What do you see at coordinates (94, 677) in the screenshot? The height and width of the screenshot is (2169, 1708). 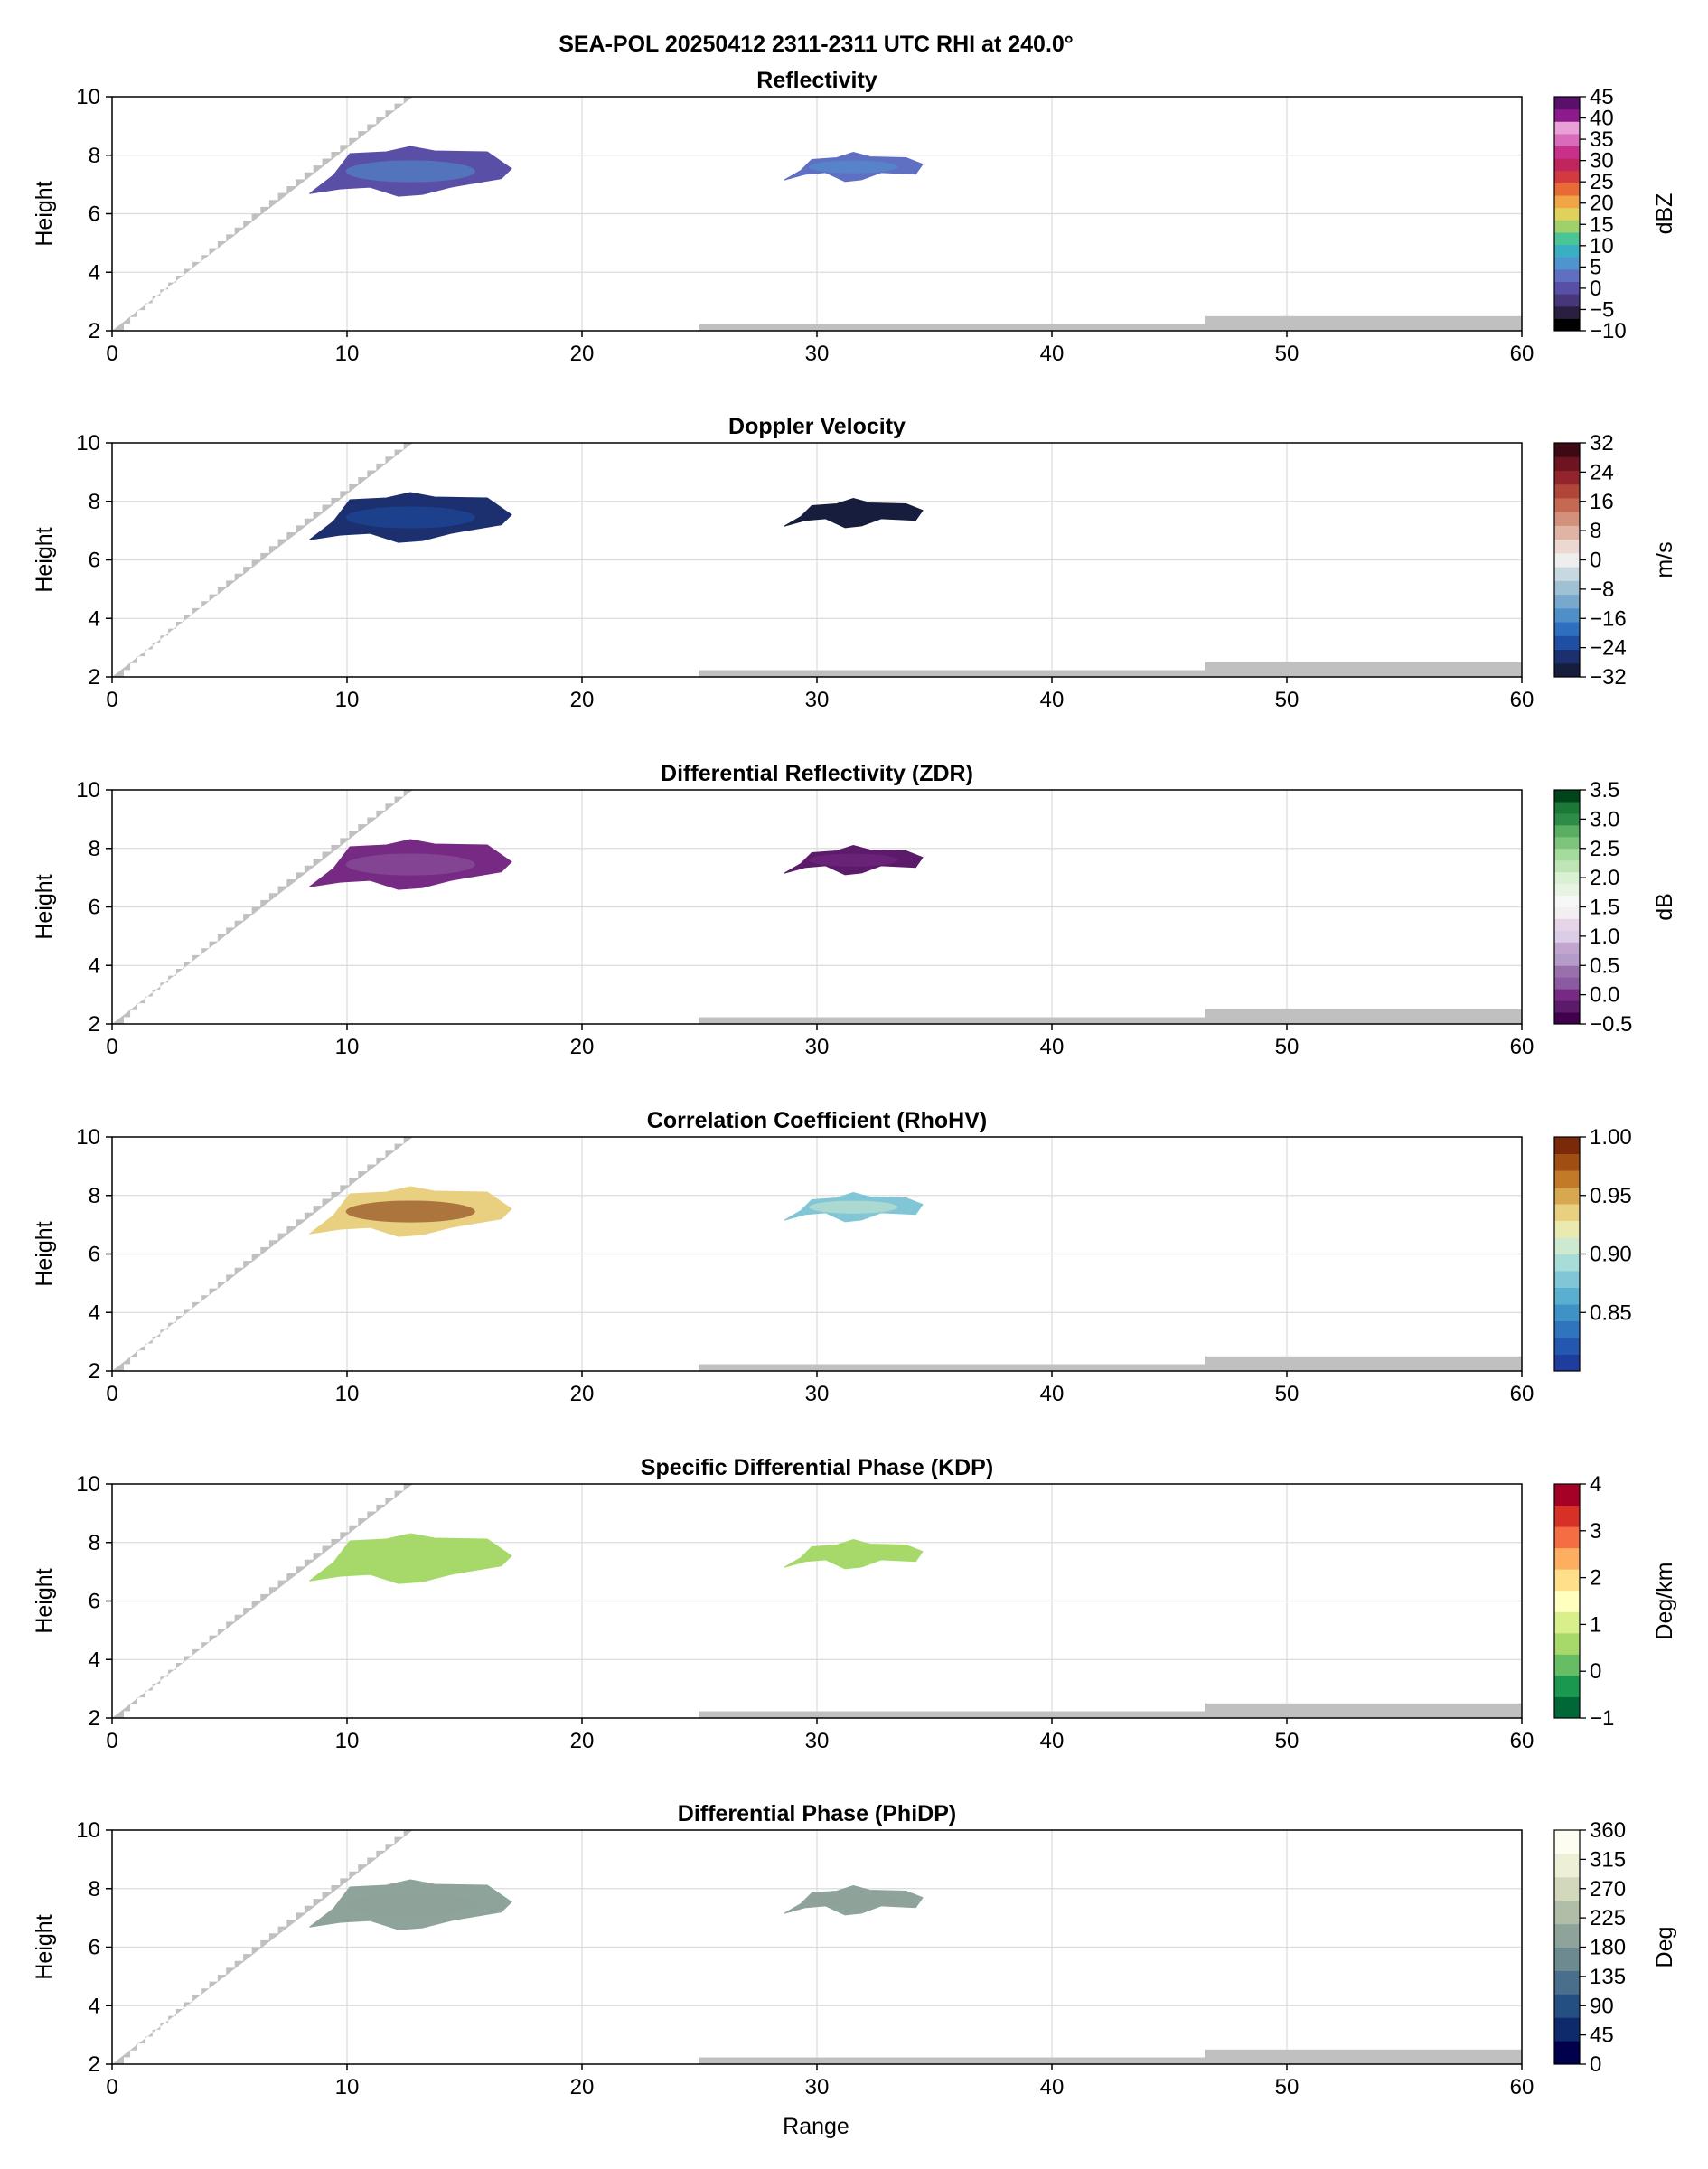 I see `y-tick-label: 2` at bounding box center [94, 677].